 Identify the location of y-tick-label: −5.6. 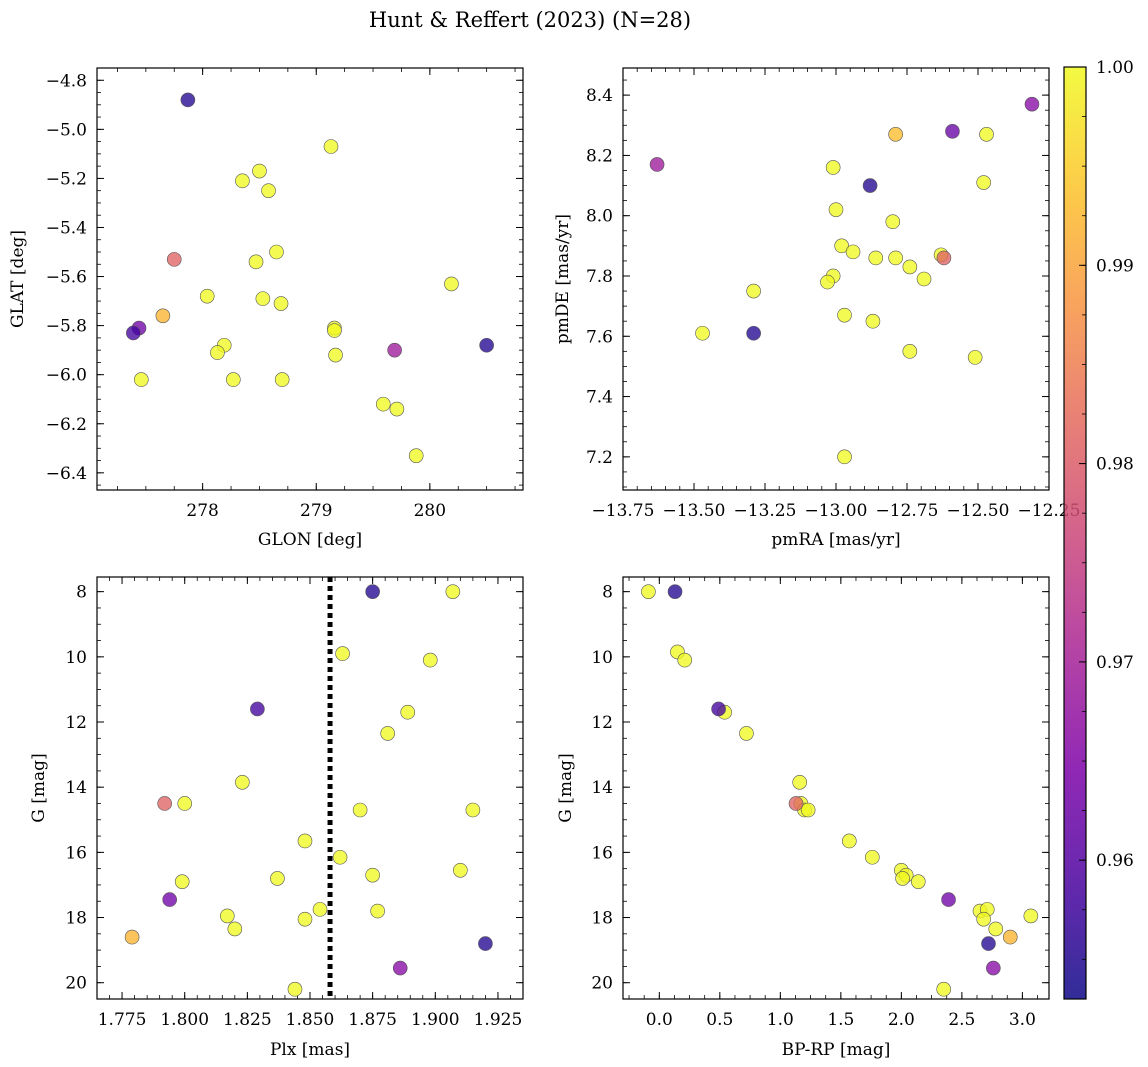
(66, 278).